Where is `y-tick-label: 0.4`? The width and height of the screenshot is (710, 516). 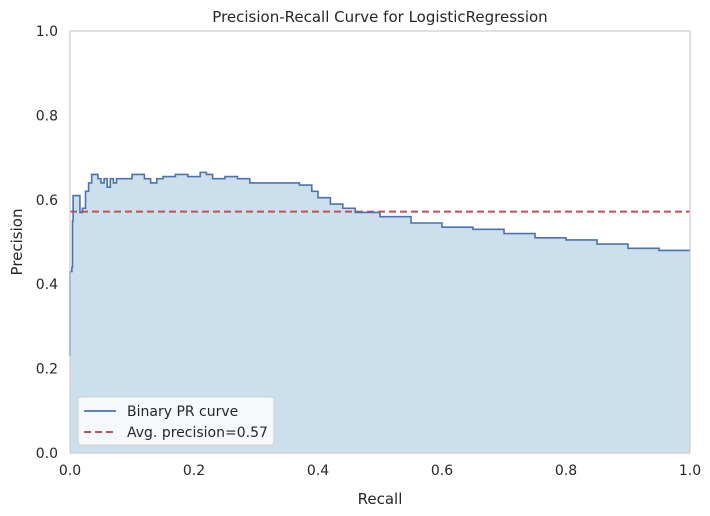 y-tick-label: 0.4 is located at coordinates (47, 285).